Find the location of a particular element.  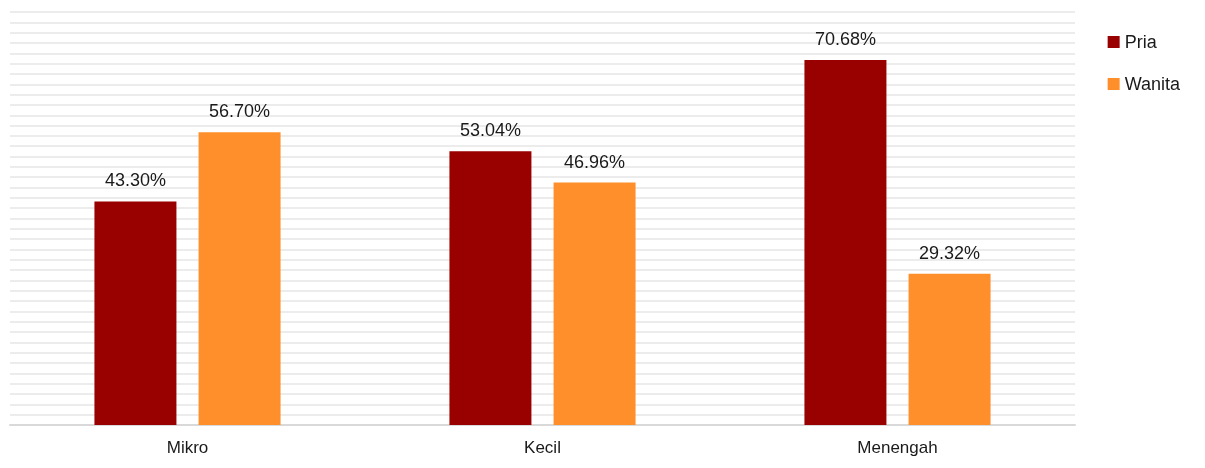

data-label: 29.32% is located at coordinates (950, 252).